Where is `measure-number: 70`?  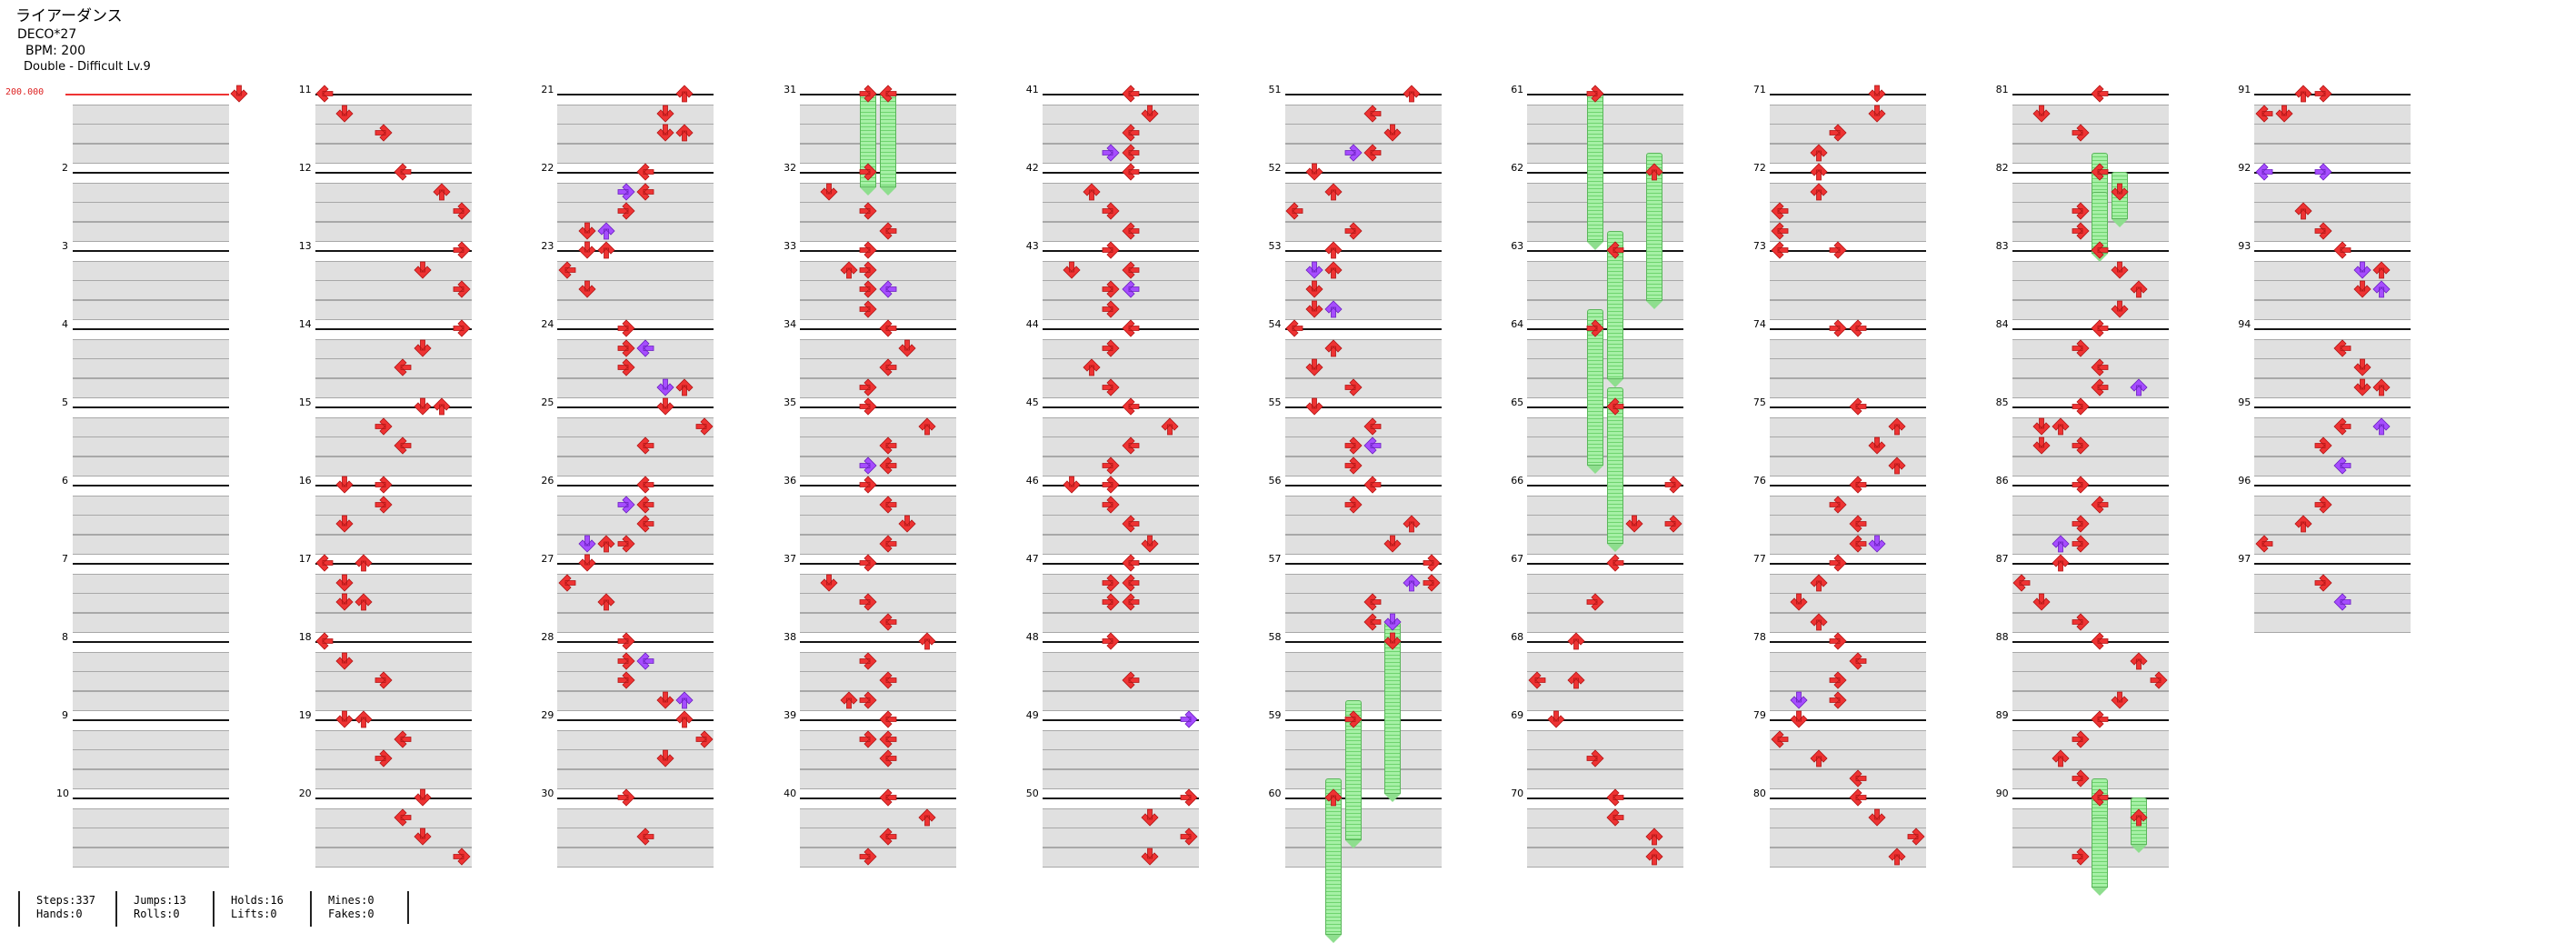
measure-number: 70 is located at coordinates (1517, 793).